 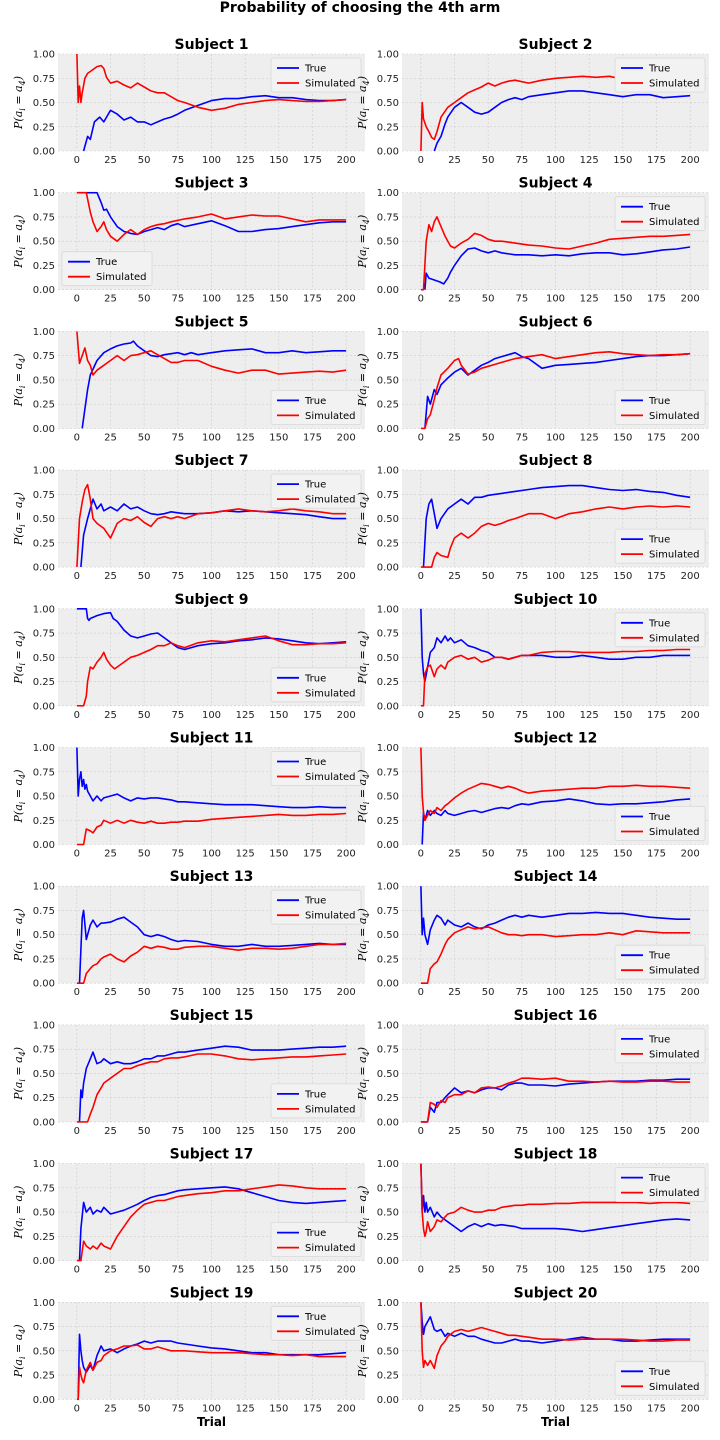 What do you see at coordinates (556, 1016) in the screenshot?
I see `subplot-title: Subject 16` at bounding box center [556, 1016].